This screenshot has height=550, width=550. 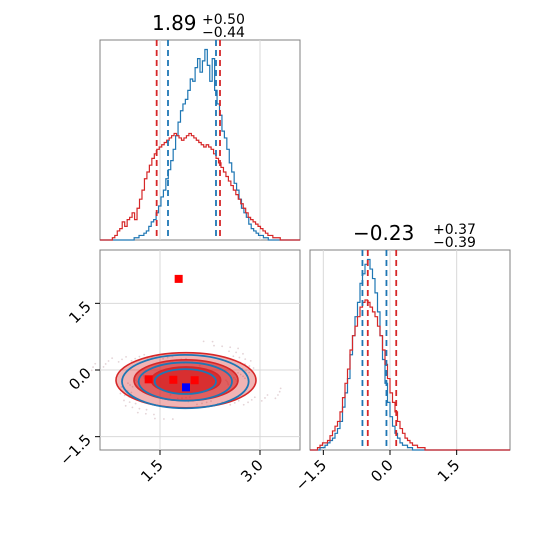 I want to click on markers, so click(x=171, y=333).